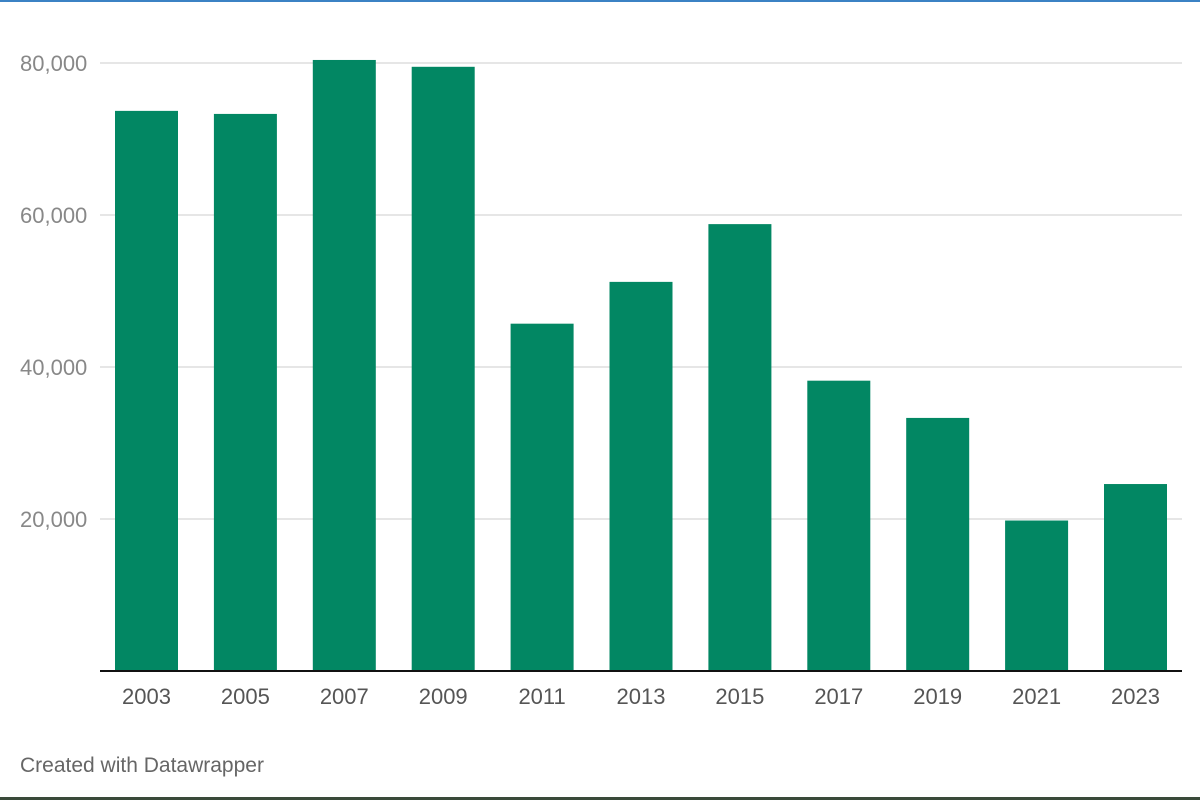 This screenshot has width=1200, height=800. Describe the element at coordinates (1135, 696) in the screenshot. I see `x-tick-label: 2023` at that location.